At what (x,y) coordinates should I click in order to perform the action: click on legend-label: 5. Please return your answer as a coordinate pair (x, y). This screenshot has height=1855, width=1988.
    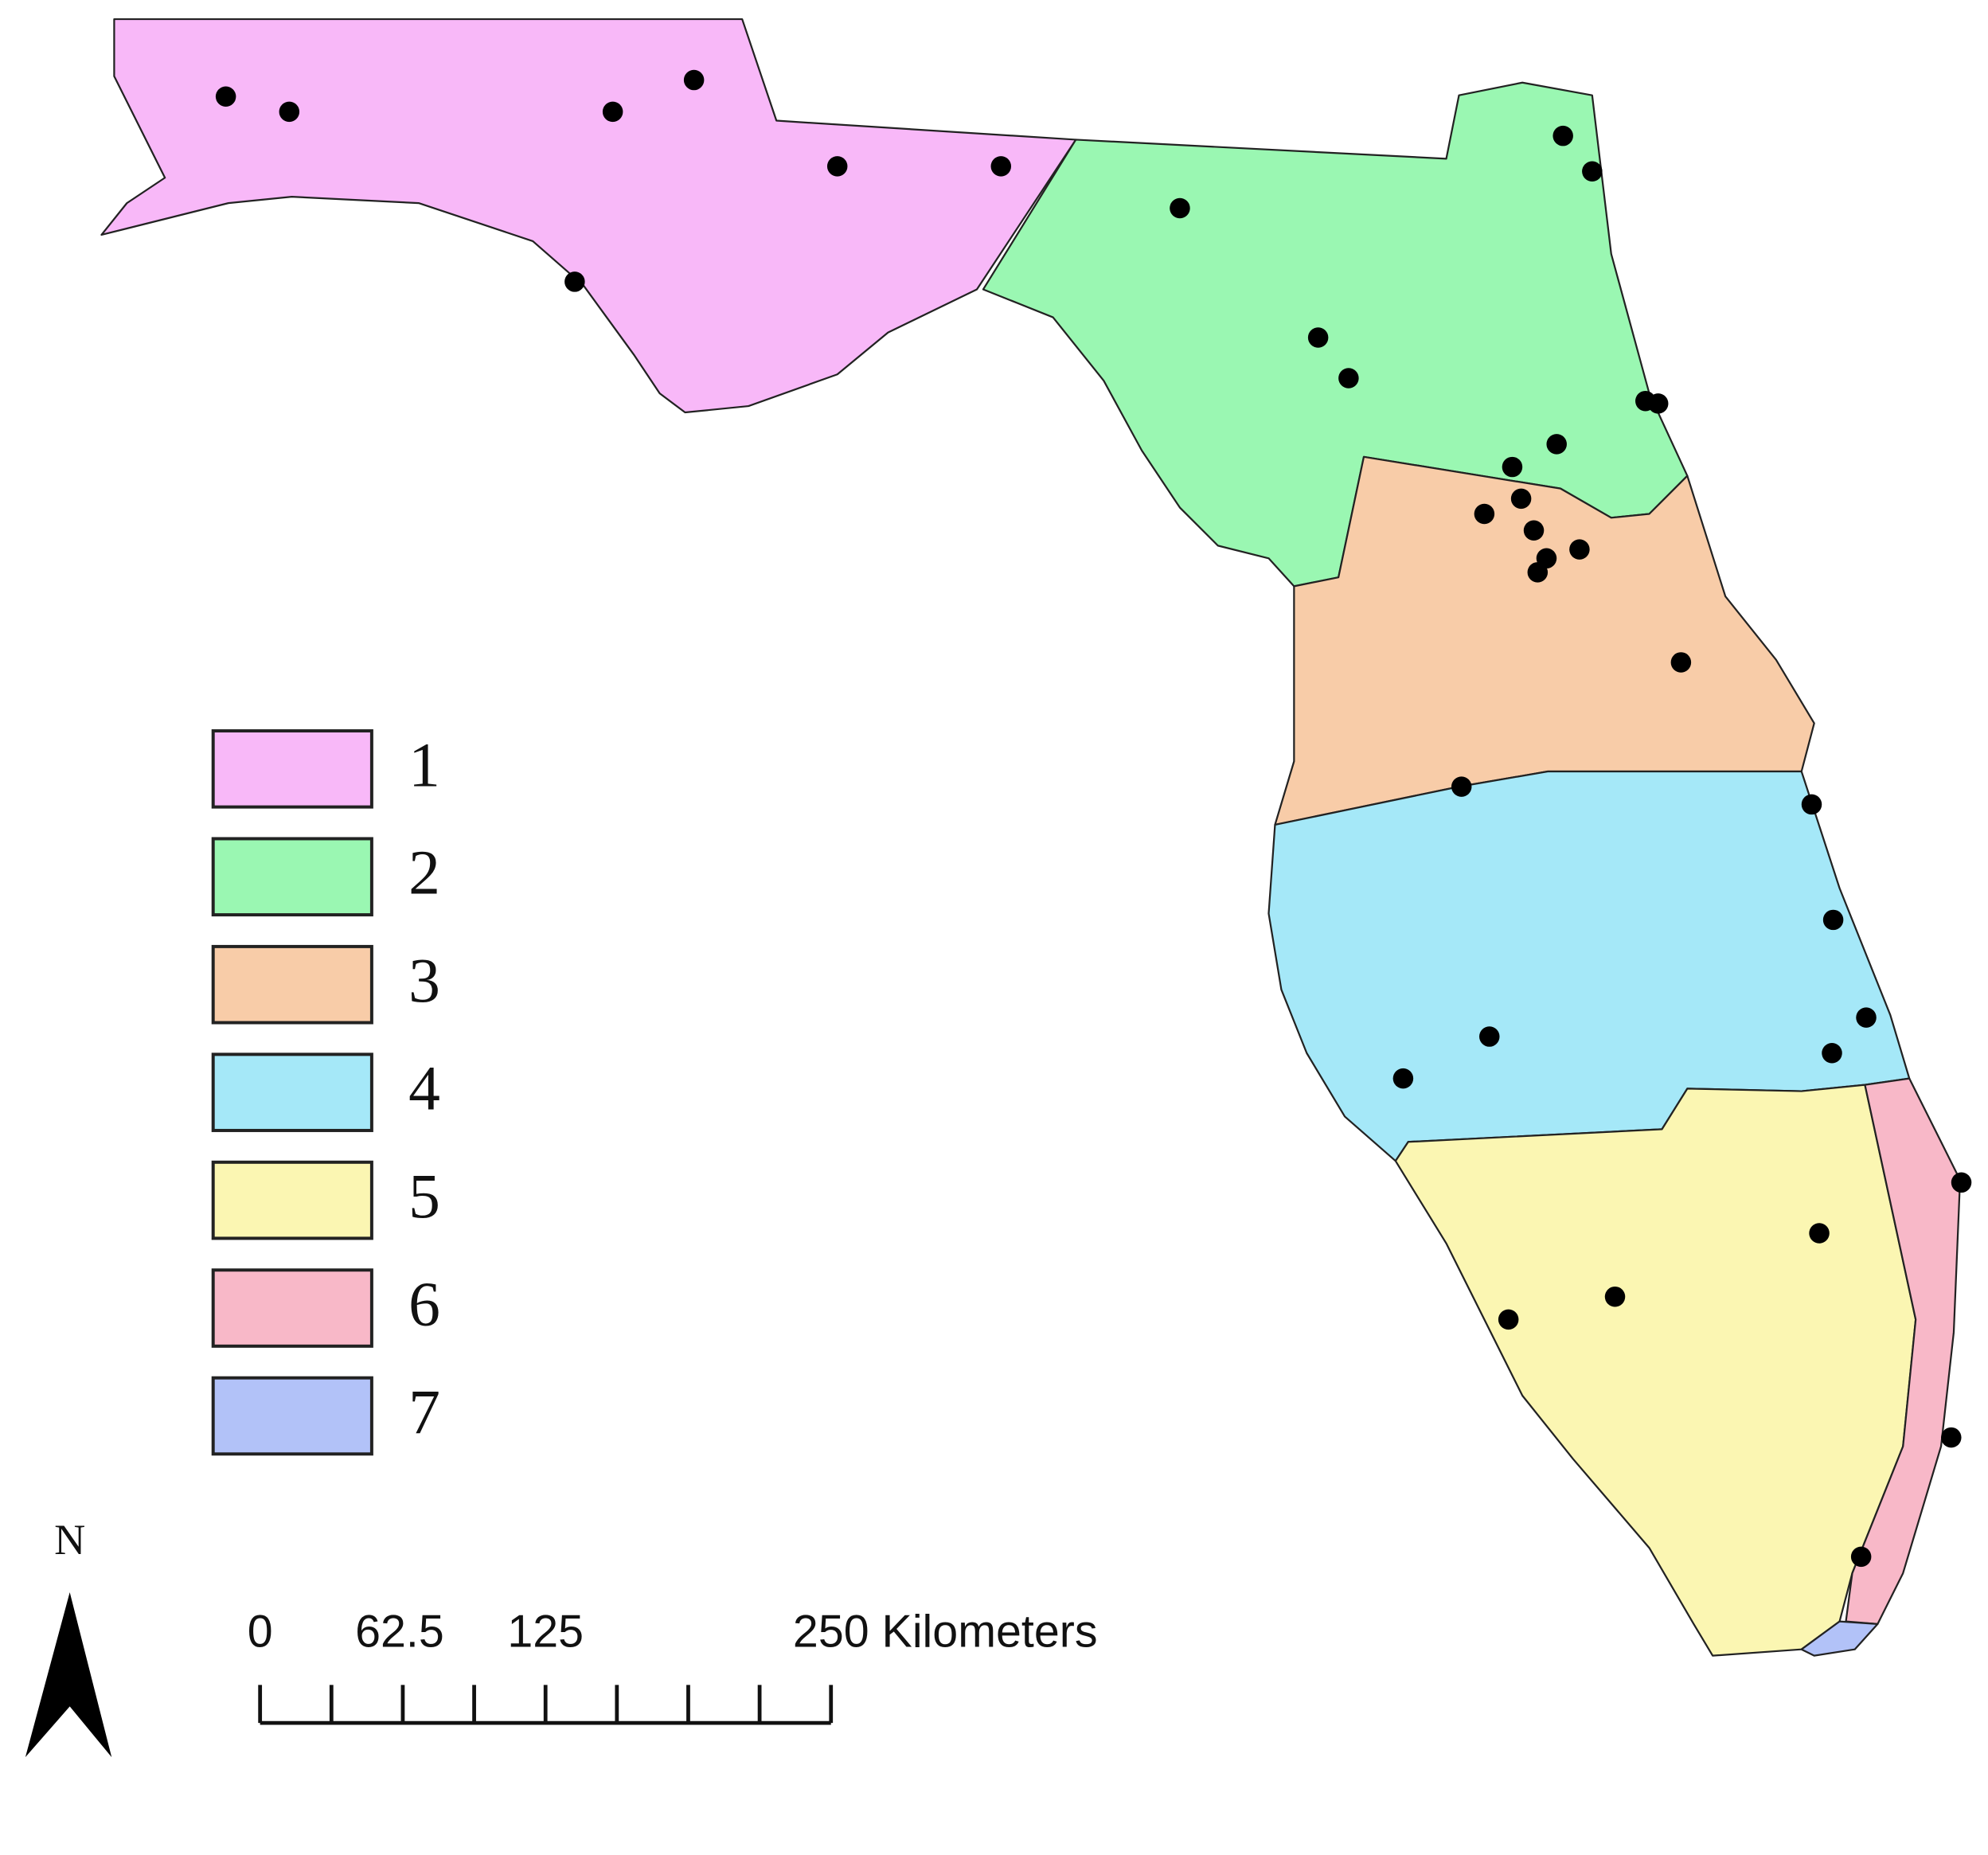
    Looking at the image, I should click on (424, 1197).